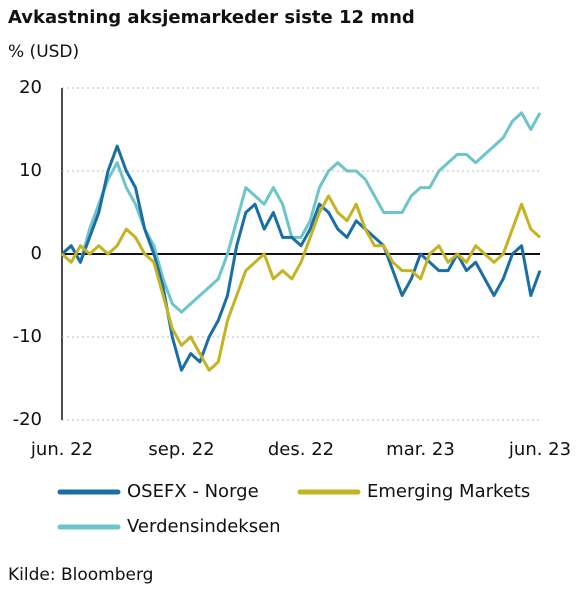  What do you see at coordinates (36, 253) in the screenshot?
I see `y-tick-label: 0` at bounding box center [36, 253].